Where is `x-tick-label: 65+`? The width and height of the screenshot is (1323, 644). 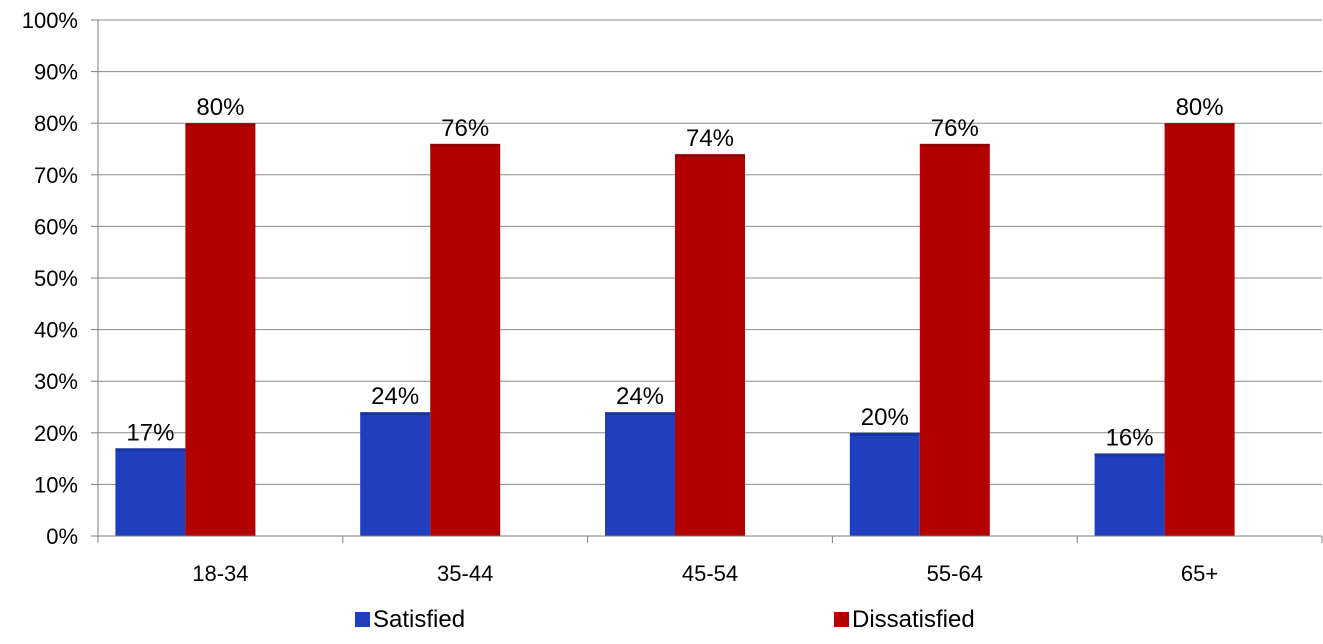 x-tick-label: 65+ is located at coordinates (1199, 573).